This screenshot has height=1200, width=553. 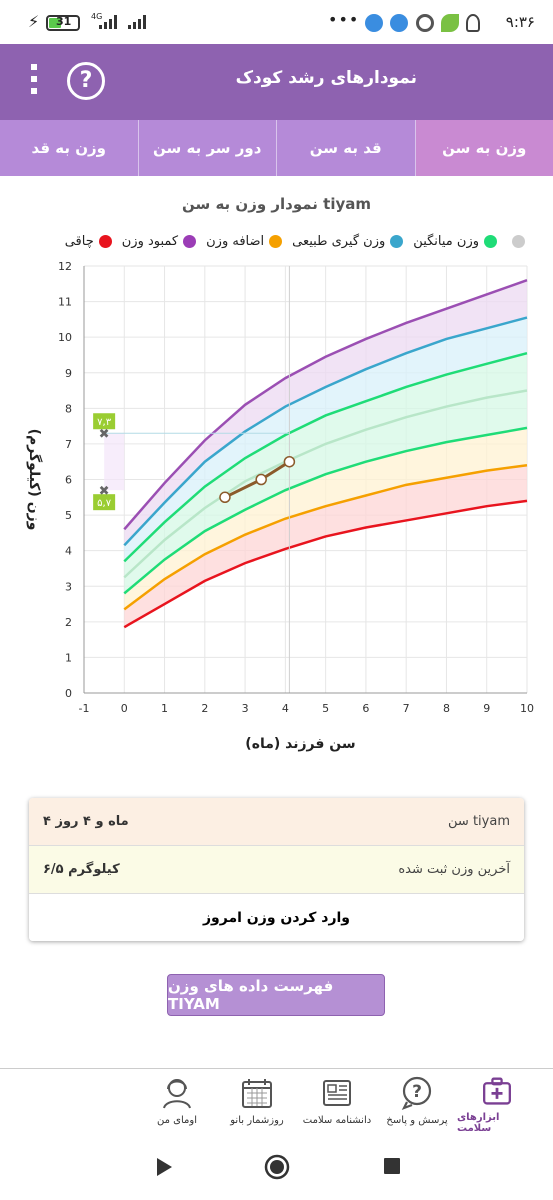 I want to click on network-type: 4G, so click(x=97, y=16).